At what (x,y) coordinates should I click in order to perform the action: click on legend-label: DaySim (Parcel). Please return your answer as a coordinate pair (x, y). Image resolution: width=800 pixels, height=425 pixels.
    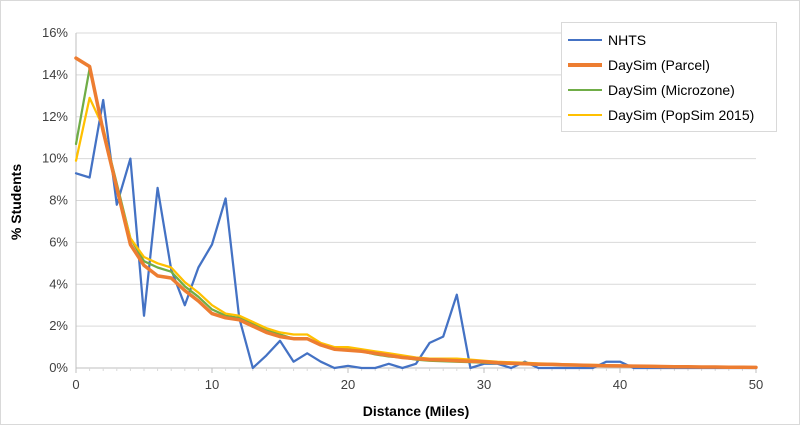
    Looking at the image, I should click on (659, 65).